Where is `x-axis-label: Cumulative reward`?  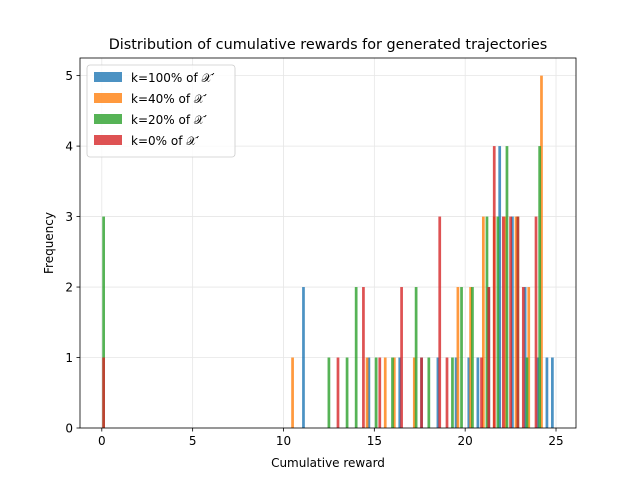 x-axis-label: Cumulative reward is located at coordinates (328, 463).